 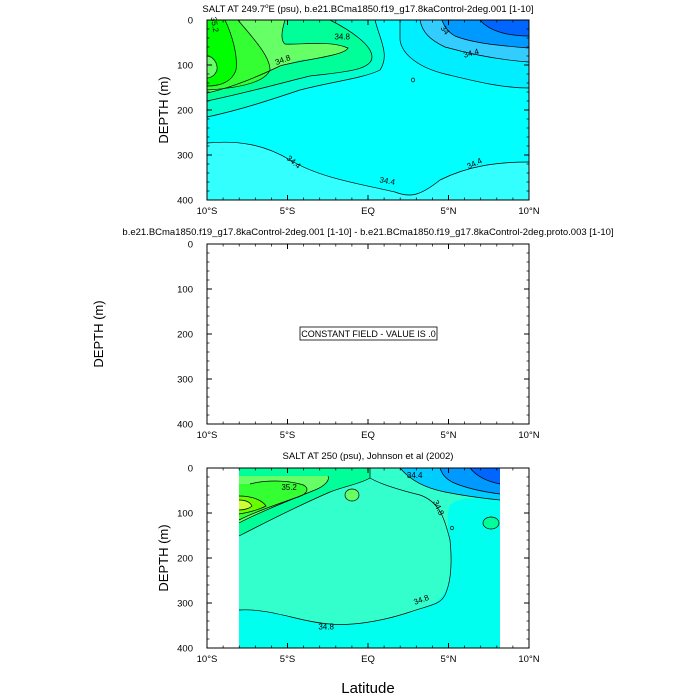 I want to click on constant-field-box, so click(x=368, y=333).